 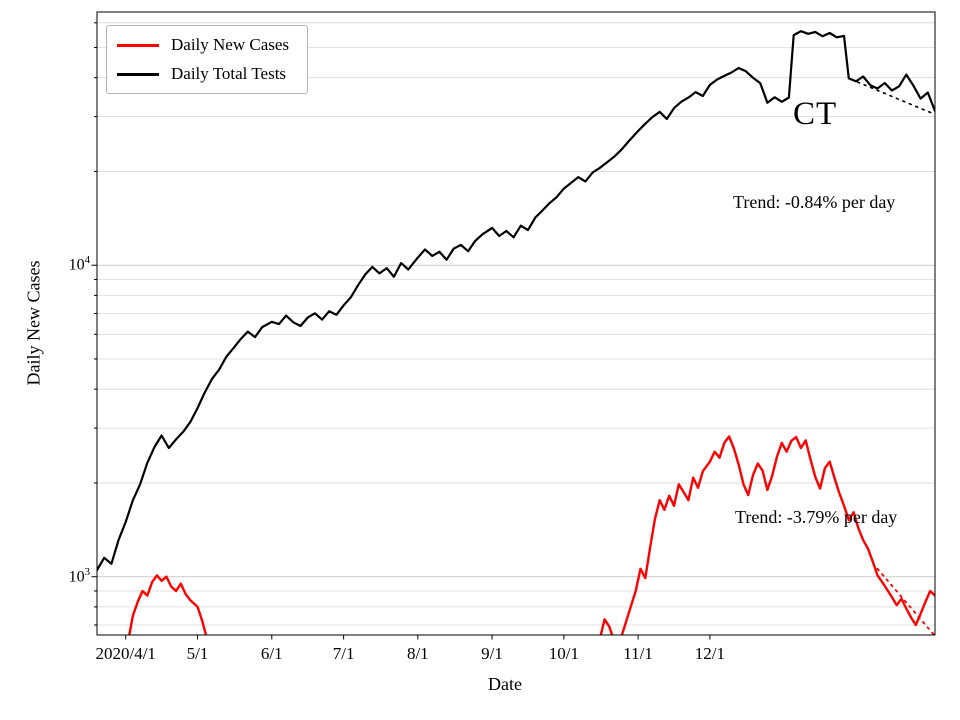 What do you see at coordinates (125, 653) in the screenshot?
I see `x-tick-label: 2020/4/1` at bounding box center [125, 653].